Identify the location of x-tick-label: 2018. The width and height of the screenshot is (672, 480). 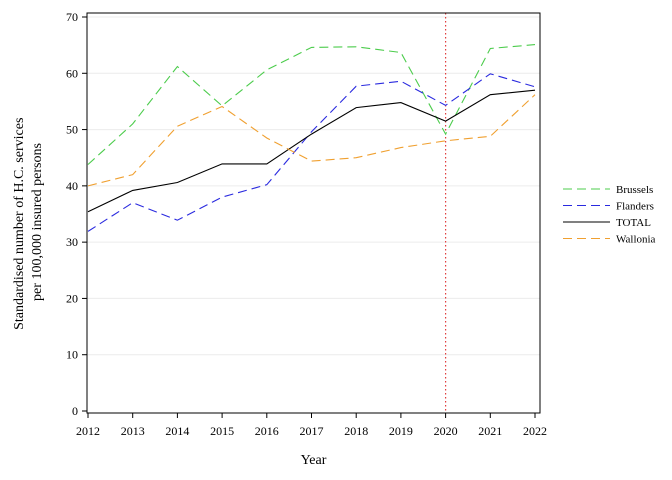
(356, 431).